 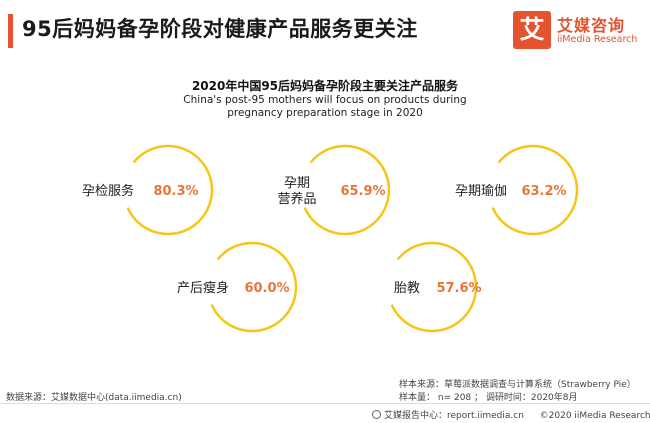 I want to click on sample-source: 样本来源：草莓派数据调查与计算系统（Strawberry Pie）, so click(x=517, y=385).